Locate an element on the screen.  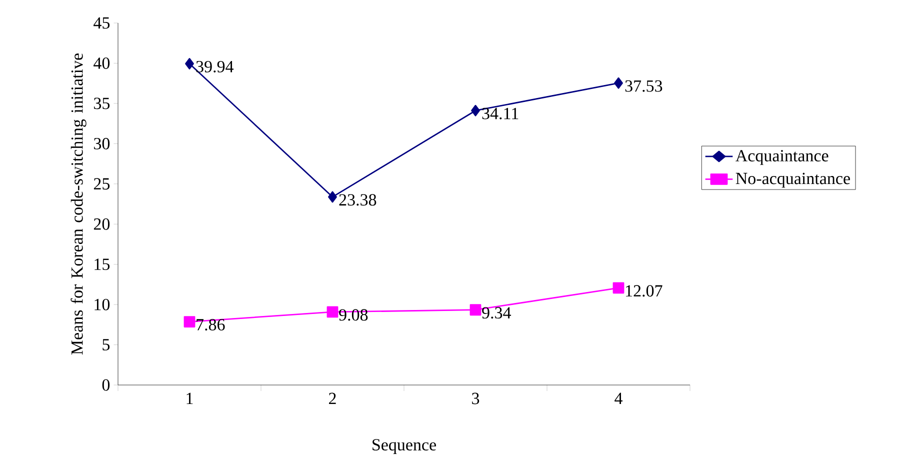
data-label: 12.07 is located at coordinates (644, 291).